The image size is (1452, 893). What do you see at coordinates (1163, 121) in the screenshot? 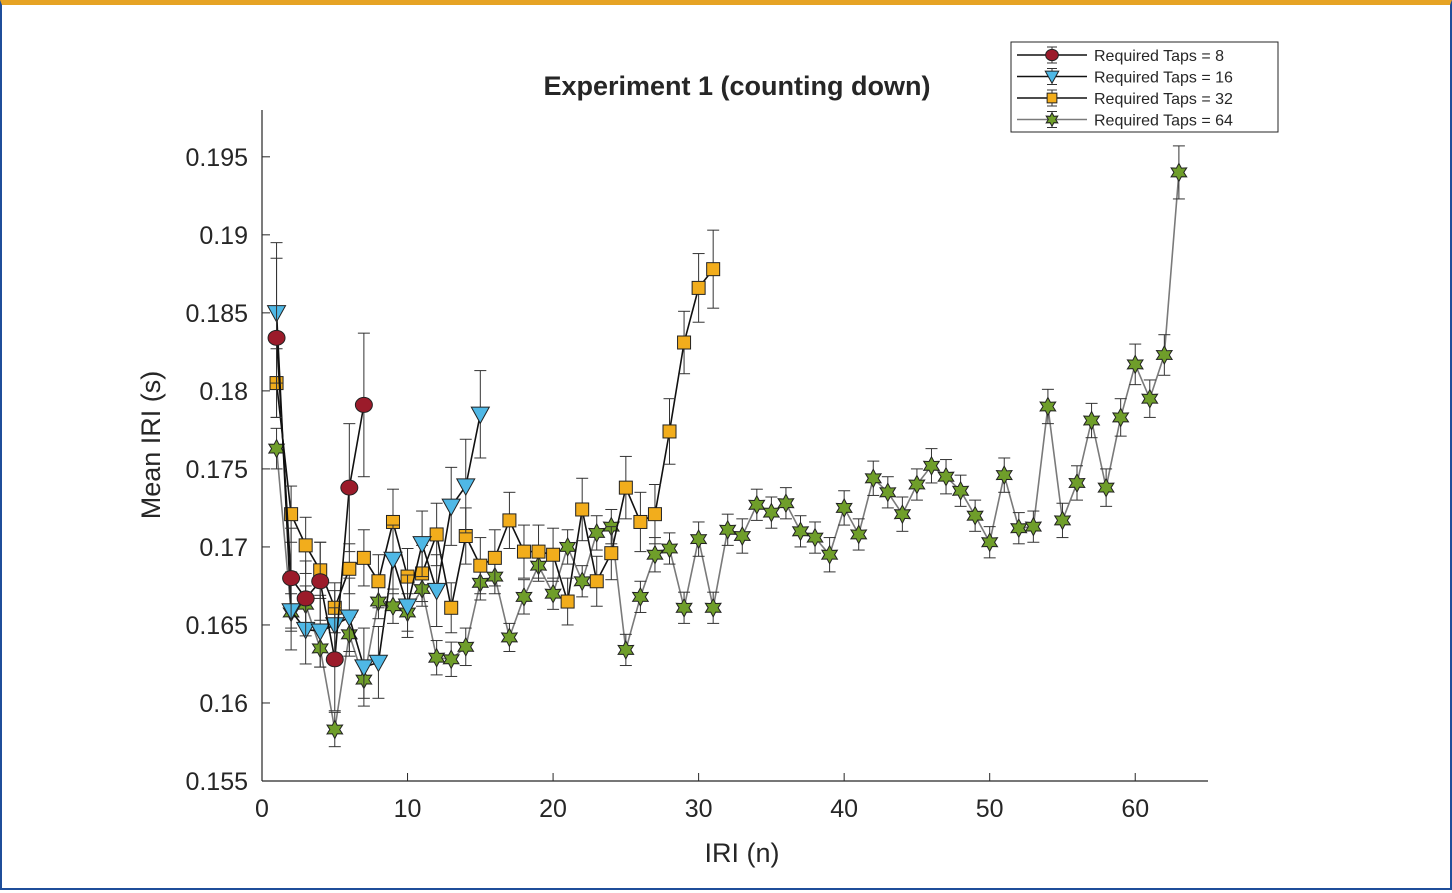
I see `legend-label: Required Taps = 64` at bounding box center [1163, 121].